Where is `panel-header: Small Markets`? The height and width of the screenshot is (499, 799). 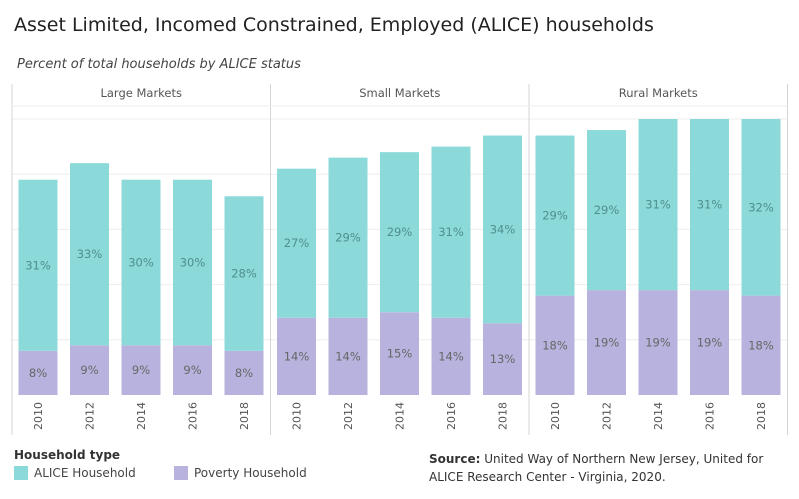
panel-header: Small Markets is located at coordinates (399, 93).